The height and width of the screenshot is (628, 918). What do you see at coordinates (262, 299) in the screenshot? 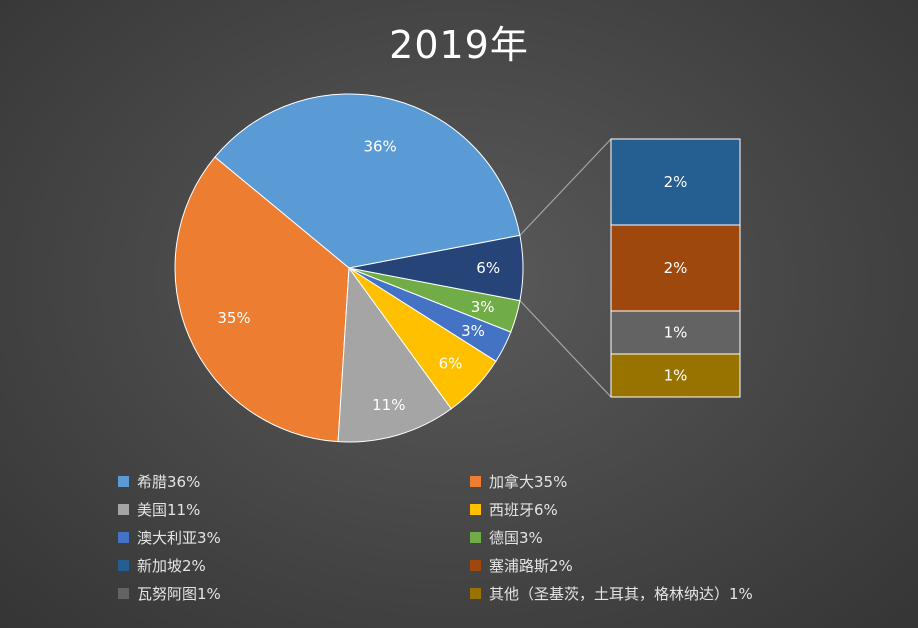
I see `pie-slice-加拿大` at bounding box center [262, 299].